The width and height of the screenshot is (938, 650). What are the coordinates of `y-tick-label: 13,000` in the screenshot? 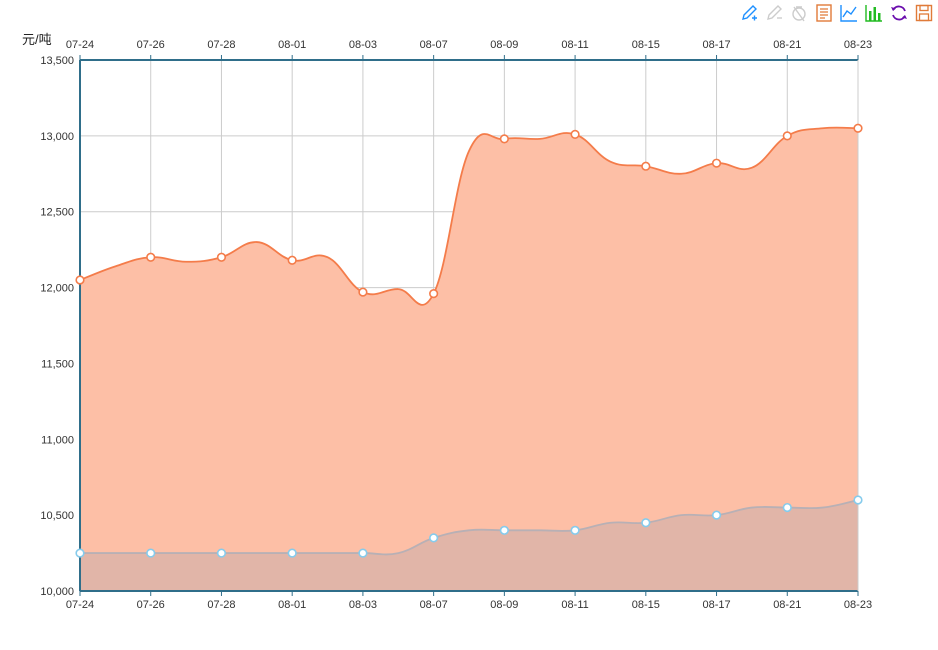 It's located at (57, 137).